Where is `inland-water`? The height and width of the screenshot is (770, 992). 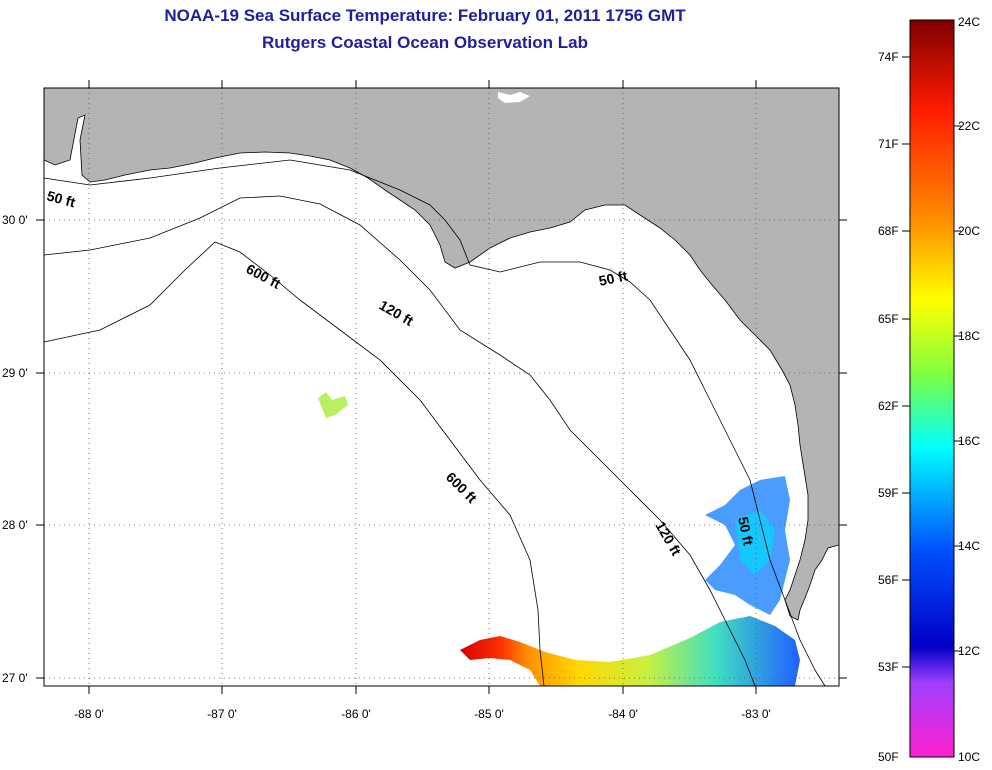
inland-water is located at coordinates (514, 97).